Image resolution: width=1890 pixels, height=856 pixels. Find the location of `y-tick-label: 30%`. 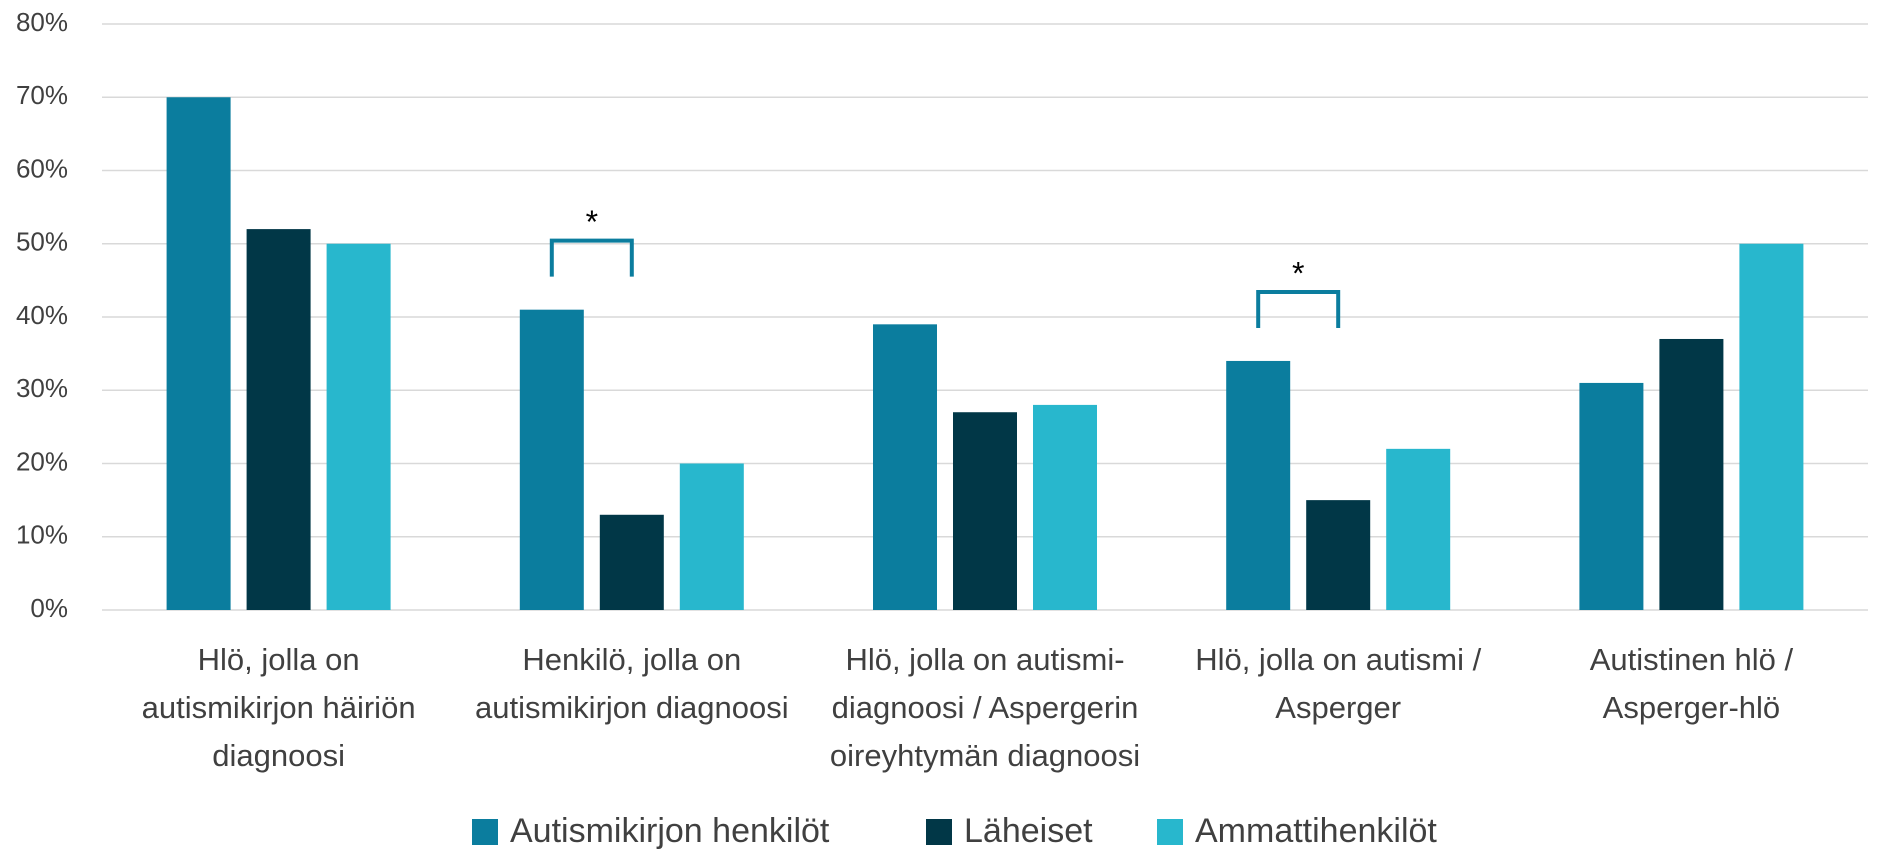

y-tick-label: 30% is located at coordinates (42, 388).